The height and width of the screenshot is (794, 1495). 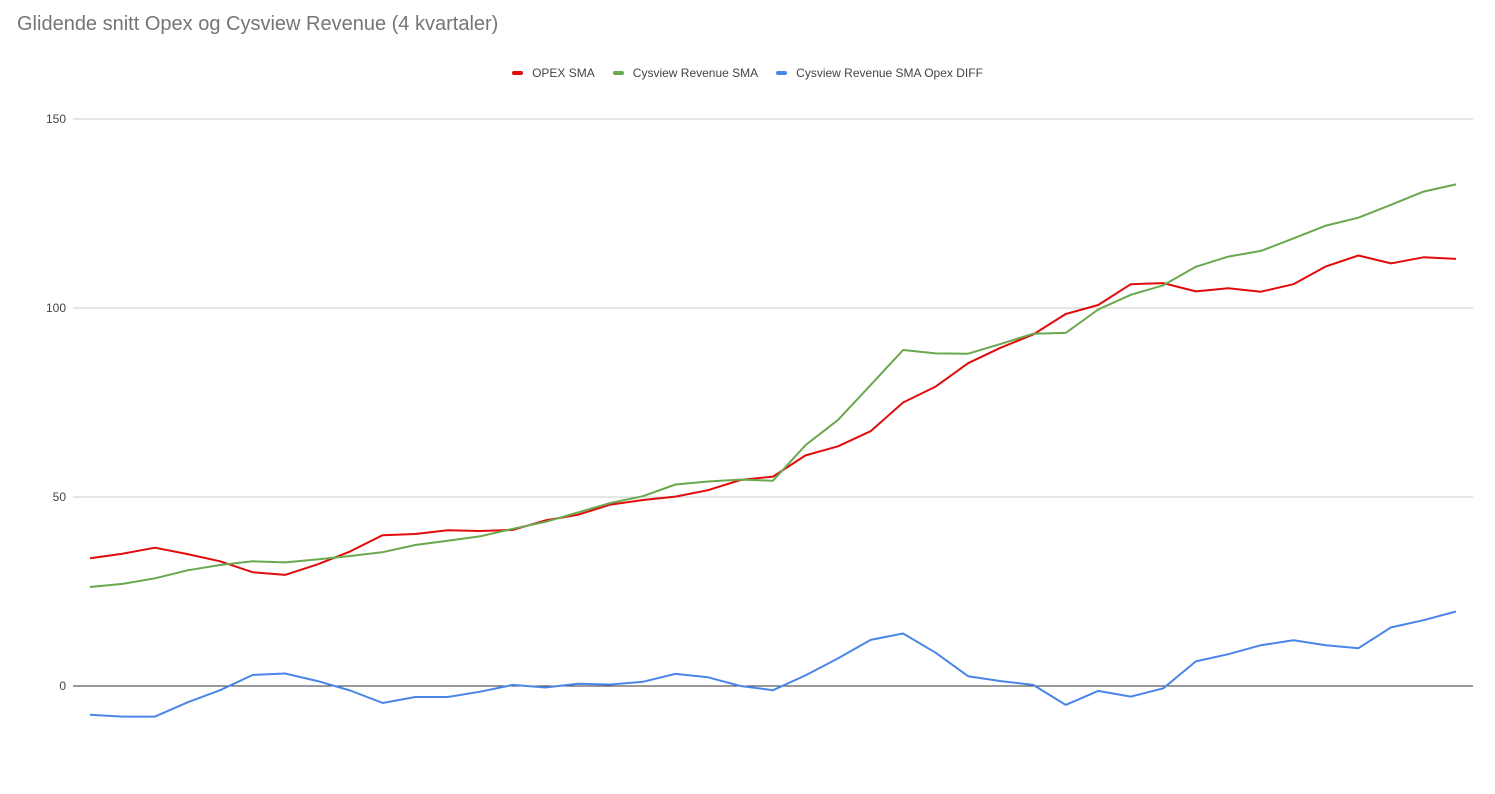 I want to click on series-line-diff, so click(x=773, y=664).